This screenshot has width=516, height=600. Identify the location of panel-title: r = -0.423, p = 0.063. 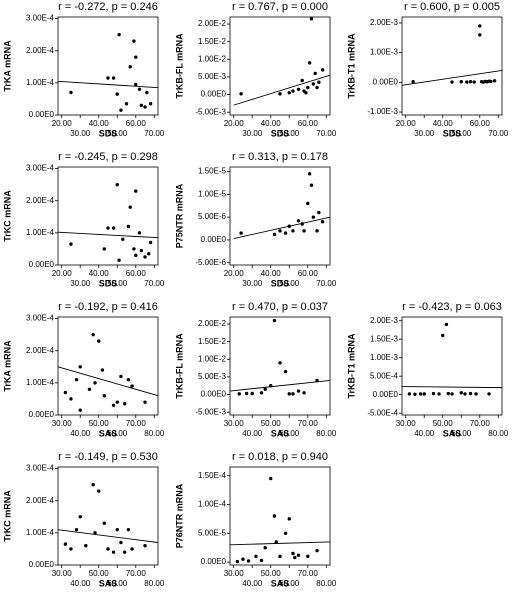
(452, 307).